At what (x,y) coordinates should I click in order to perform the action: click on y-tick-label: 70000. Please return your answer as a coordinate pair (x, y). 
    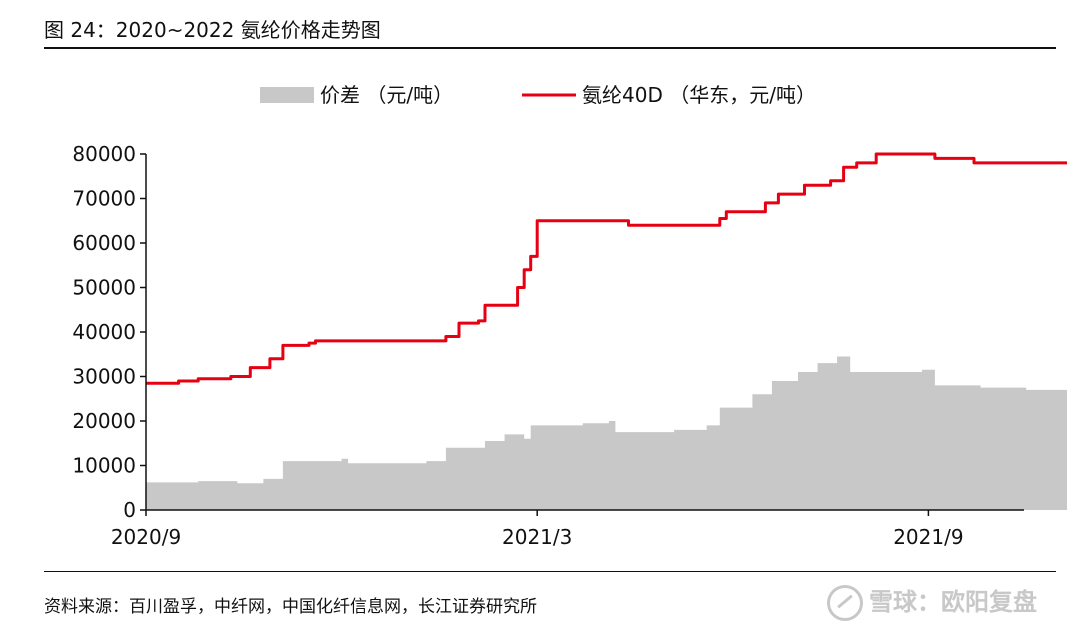
    Looking at the image, I should click on (104, 199).